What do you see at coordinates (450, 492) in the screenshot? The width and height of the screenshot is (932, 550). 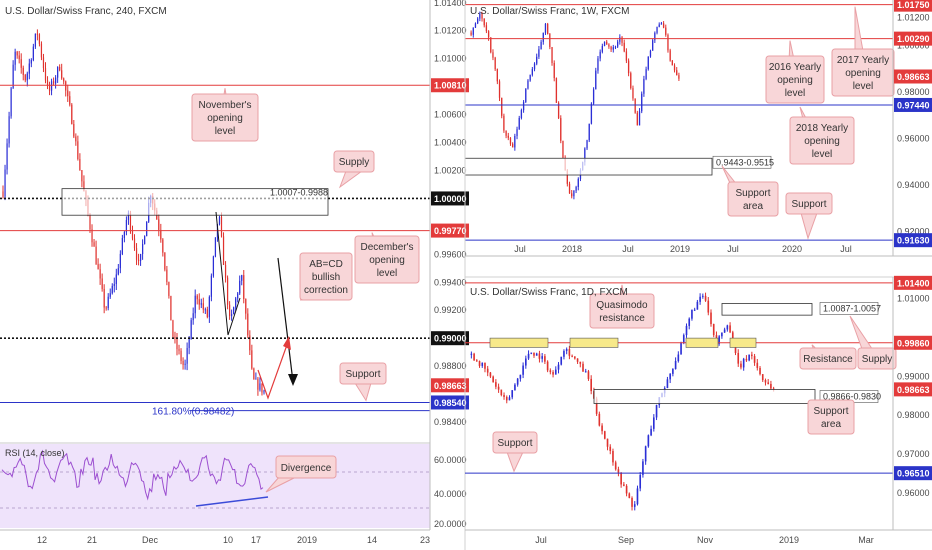 I see `h4-rsi-axis: 60.0000 40.0000 20.0000` at bounding box center [450, 492].